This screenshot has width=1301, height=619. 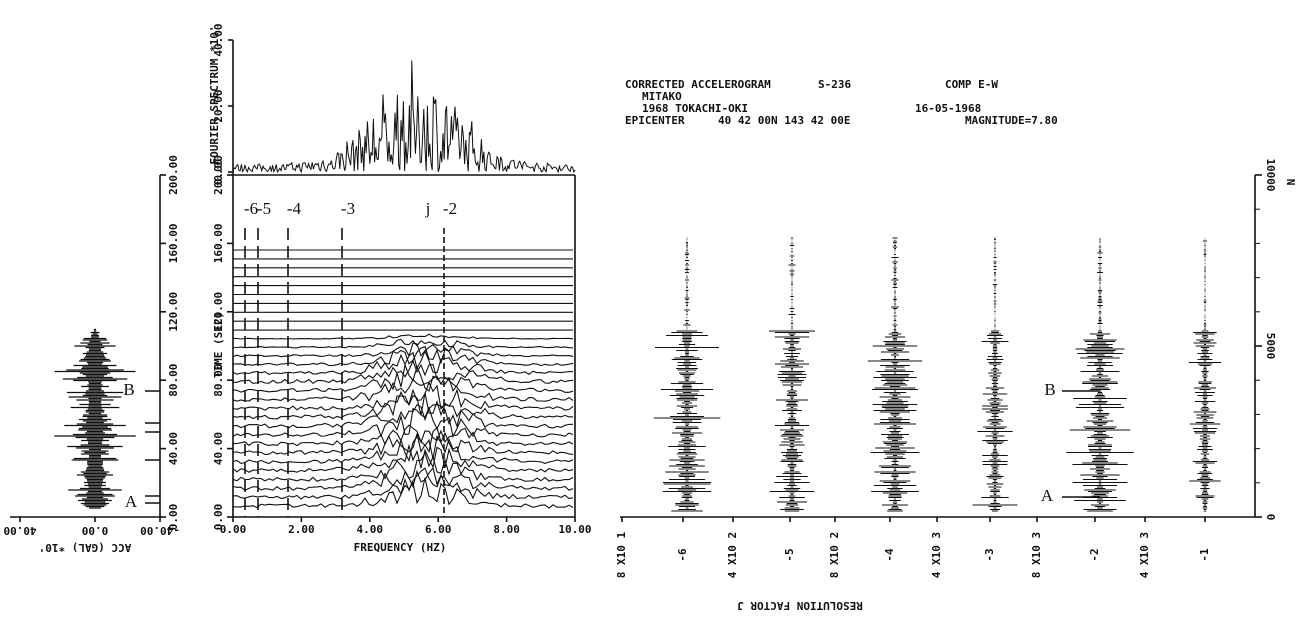 I want to click on freq-marker-label: -3, so click(x=348, y=208).